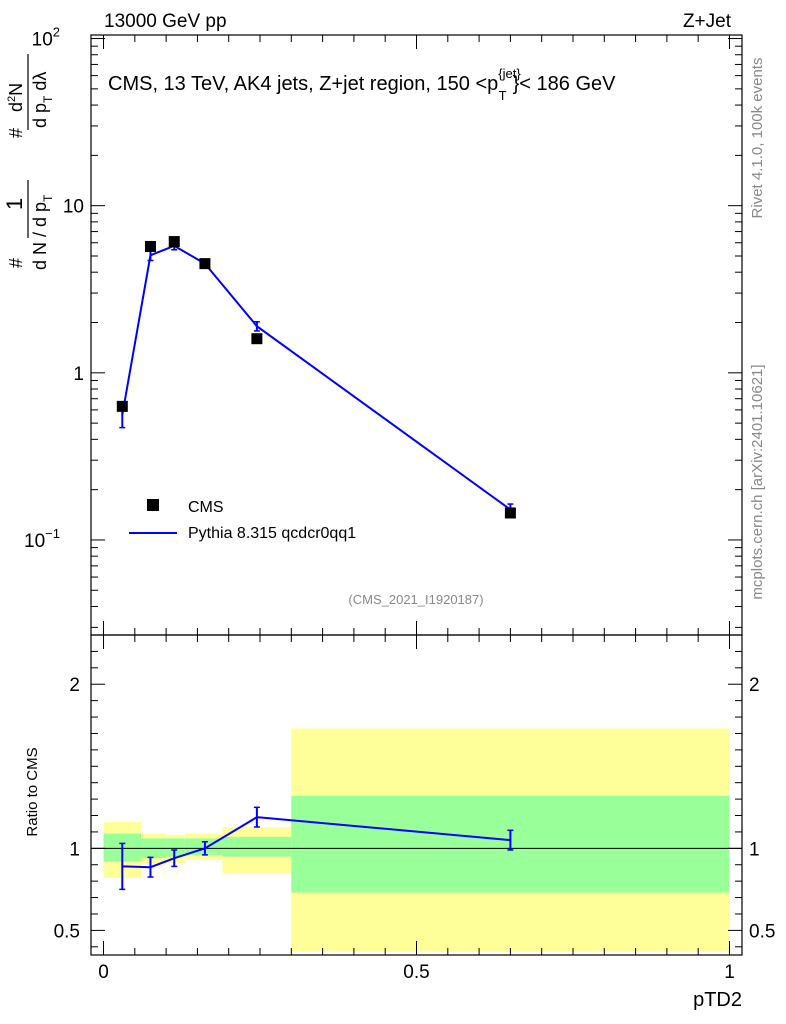 Image resolution: width=786 pixels, height=1024 pixels. What do you see at coordinates (717, 1000) in the screenshot?
I see `x-axis-label: pTD2` at bounding box center [717, 1000].